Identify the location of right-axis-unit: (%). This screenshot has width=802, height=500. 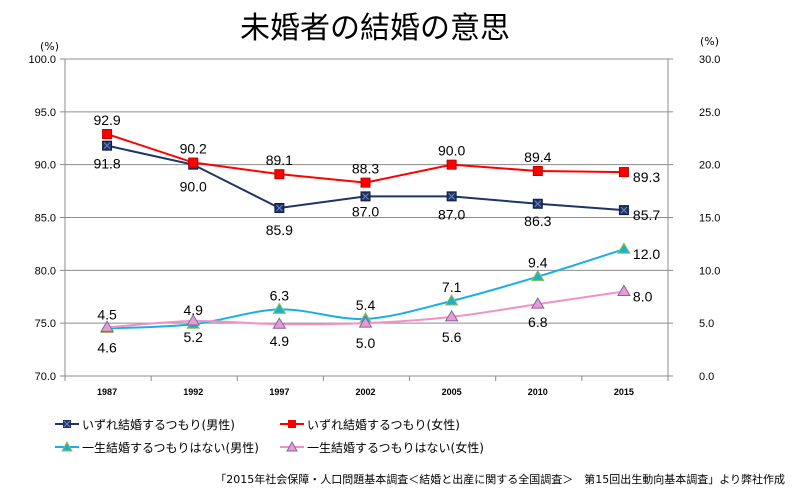
(709, 41).